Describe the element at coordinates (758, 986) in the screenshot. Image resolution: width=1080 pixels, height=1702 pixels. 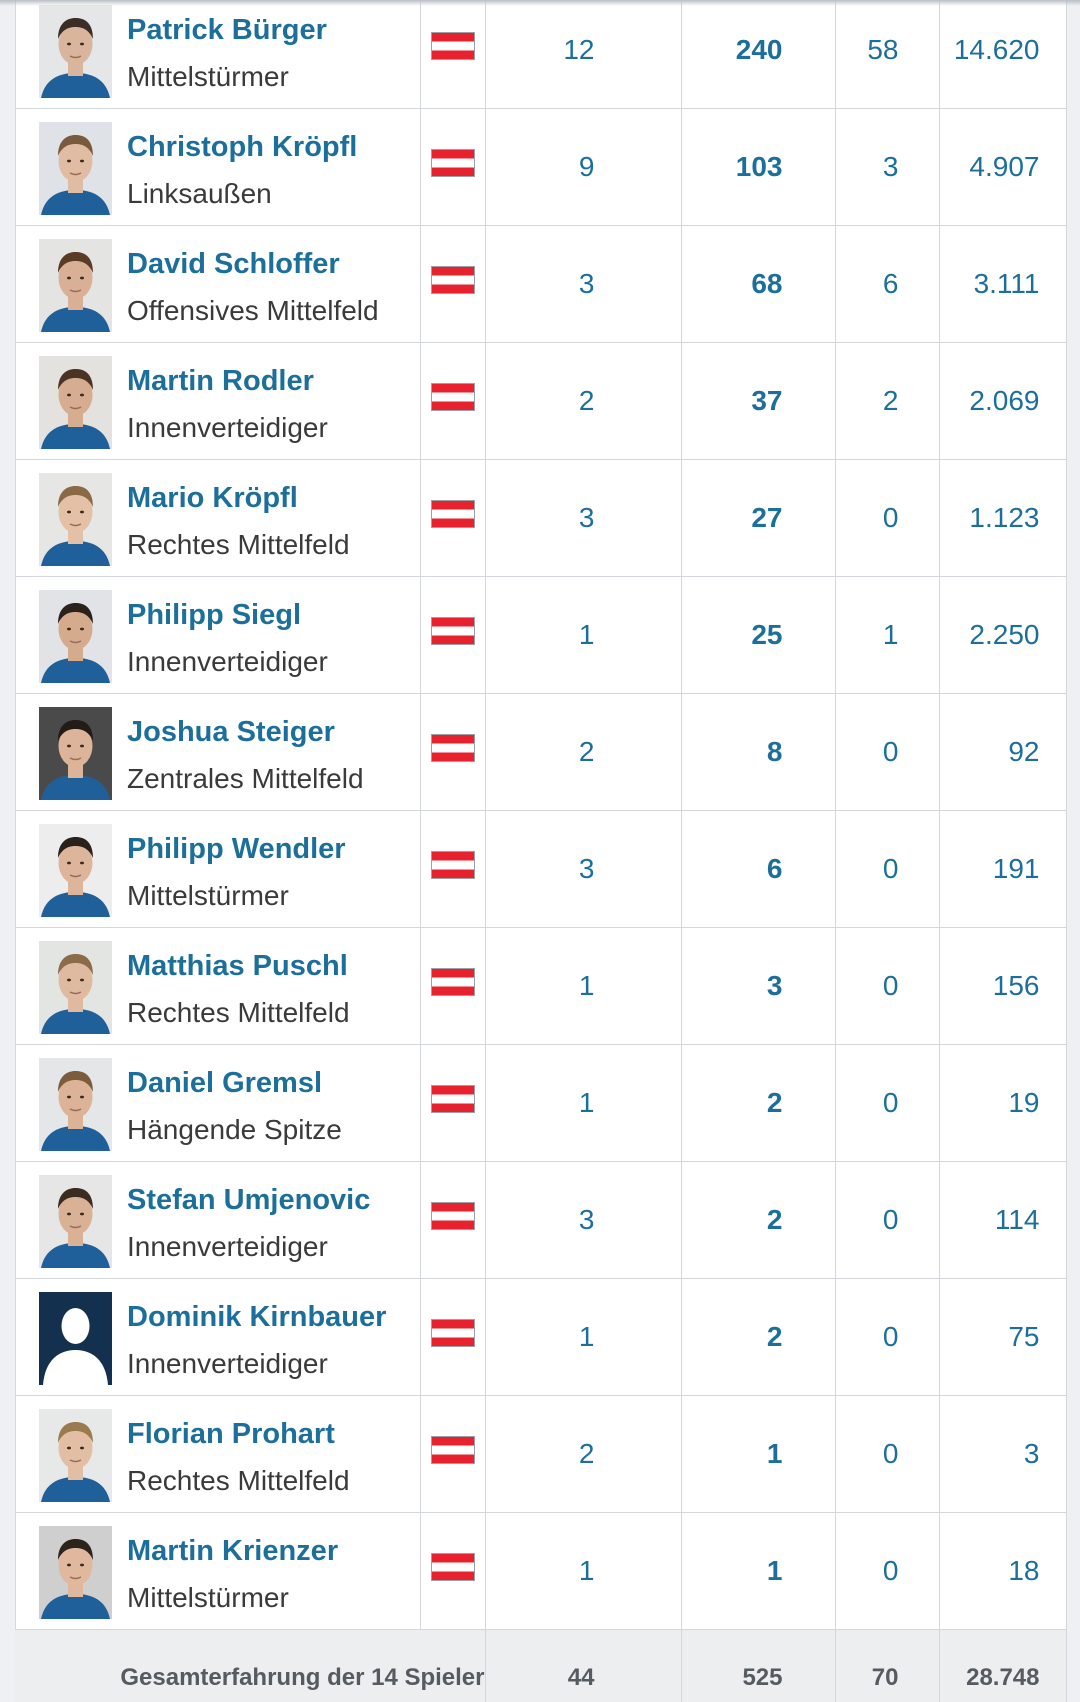
I see `bold-value: 3` at that location.